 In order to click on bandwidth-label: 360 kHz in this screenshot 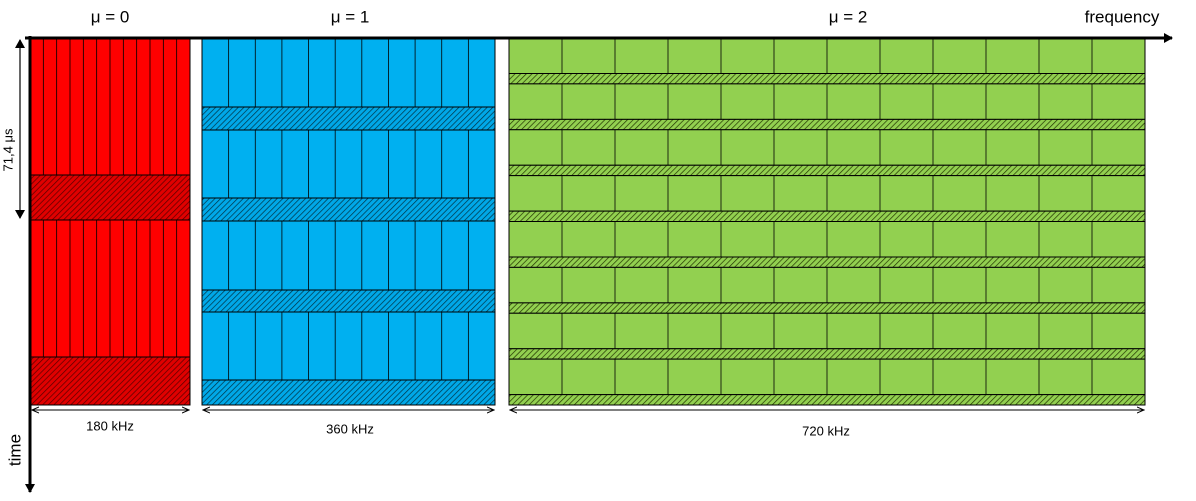, I will do `click(350, 428)`.